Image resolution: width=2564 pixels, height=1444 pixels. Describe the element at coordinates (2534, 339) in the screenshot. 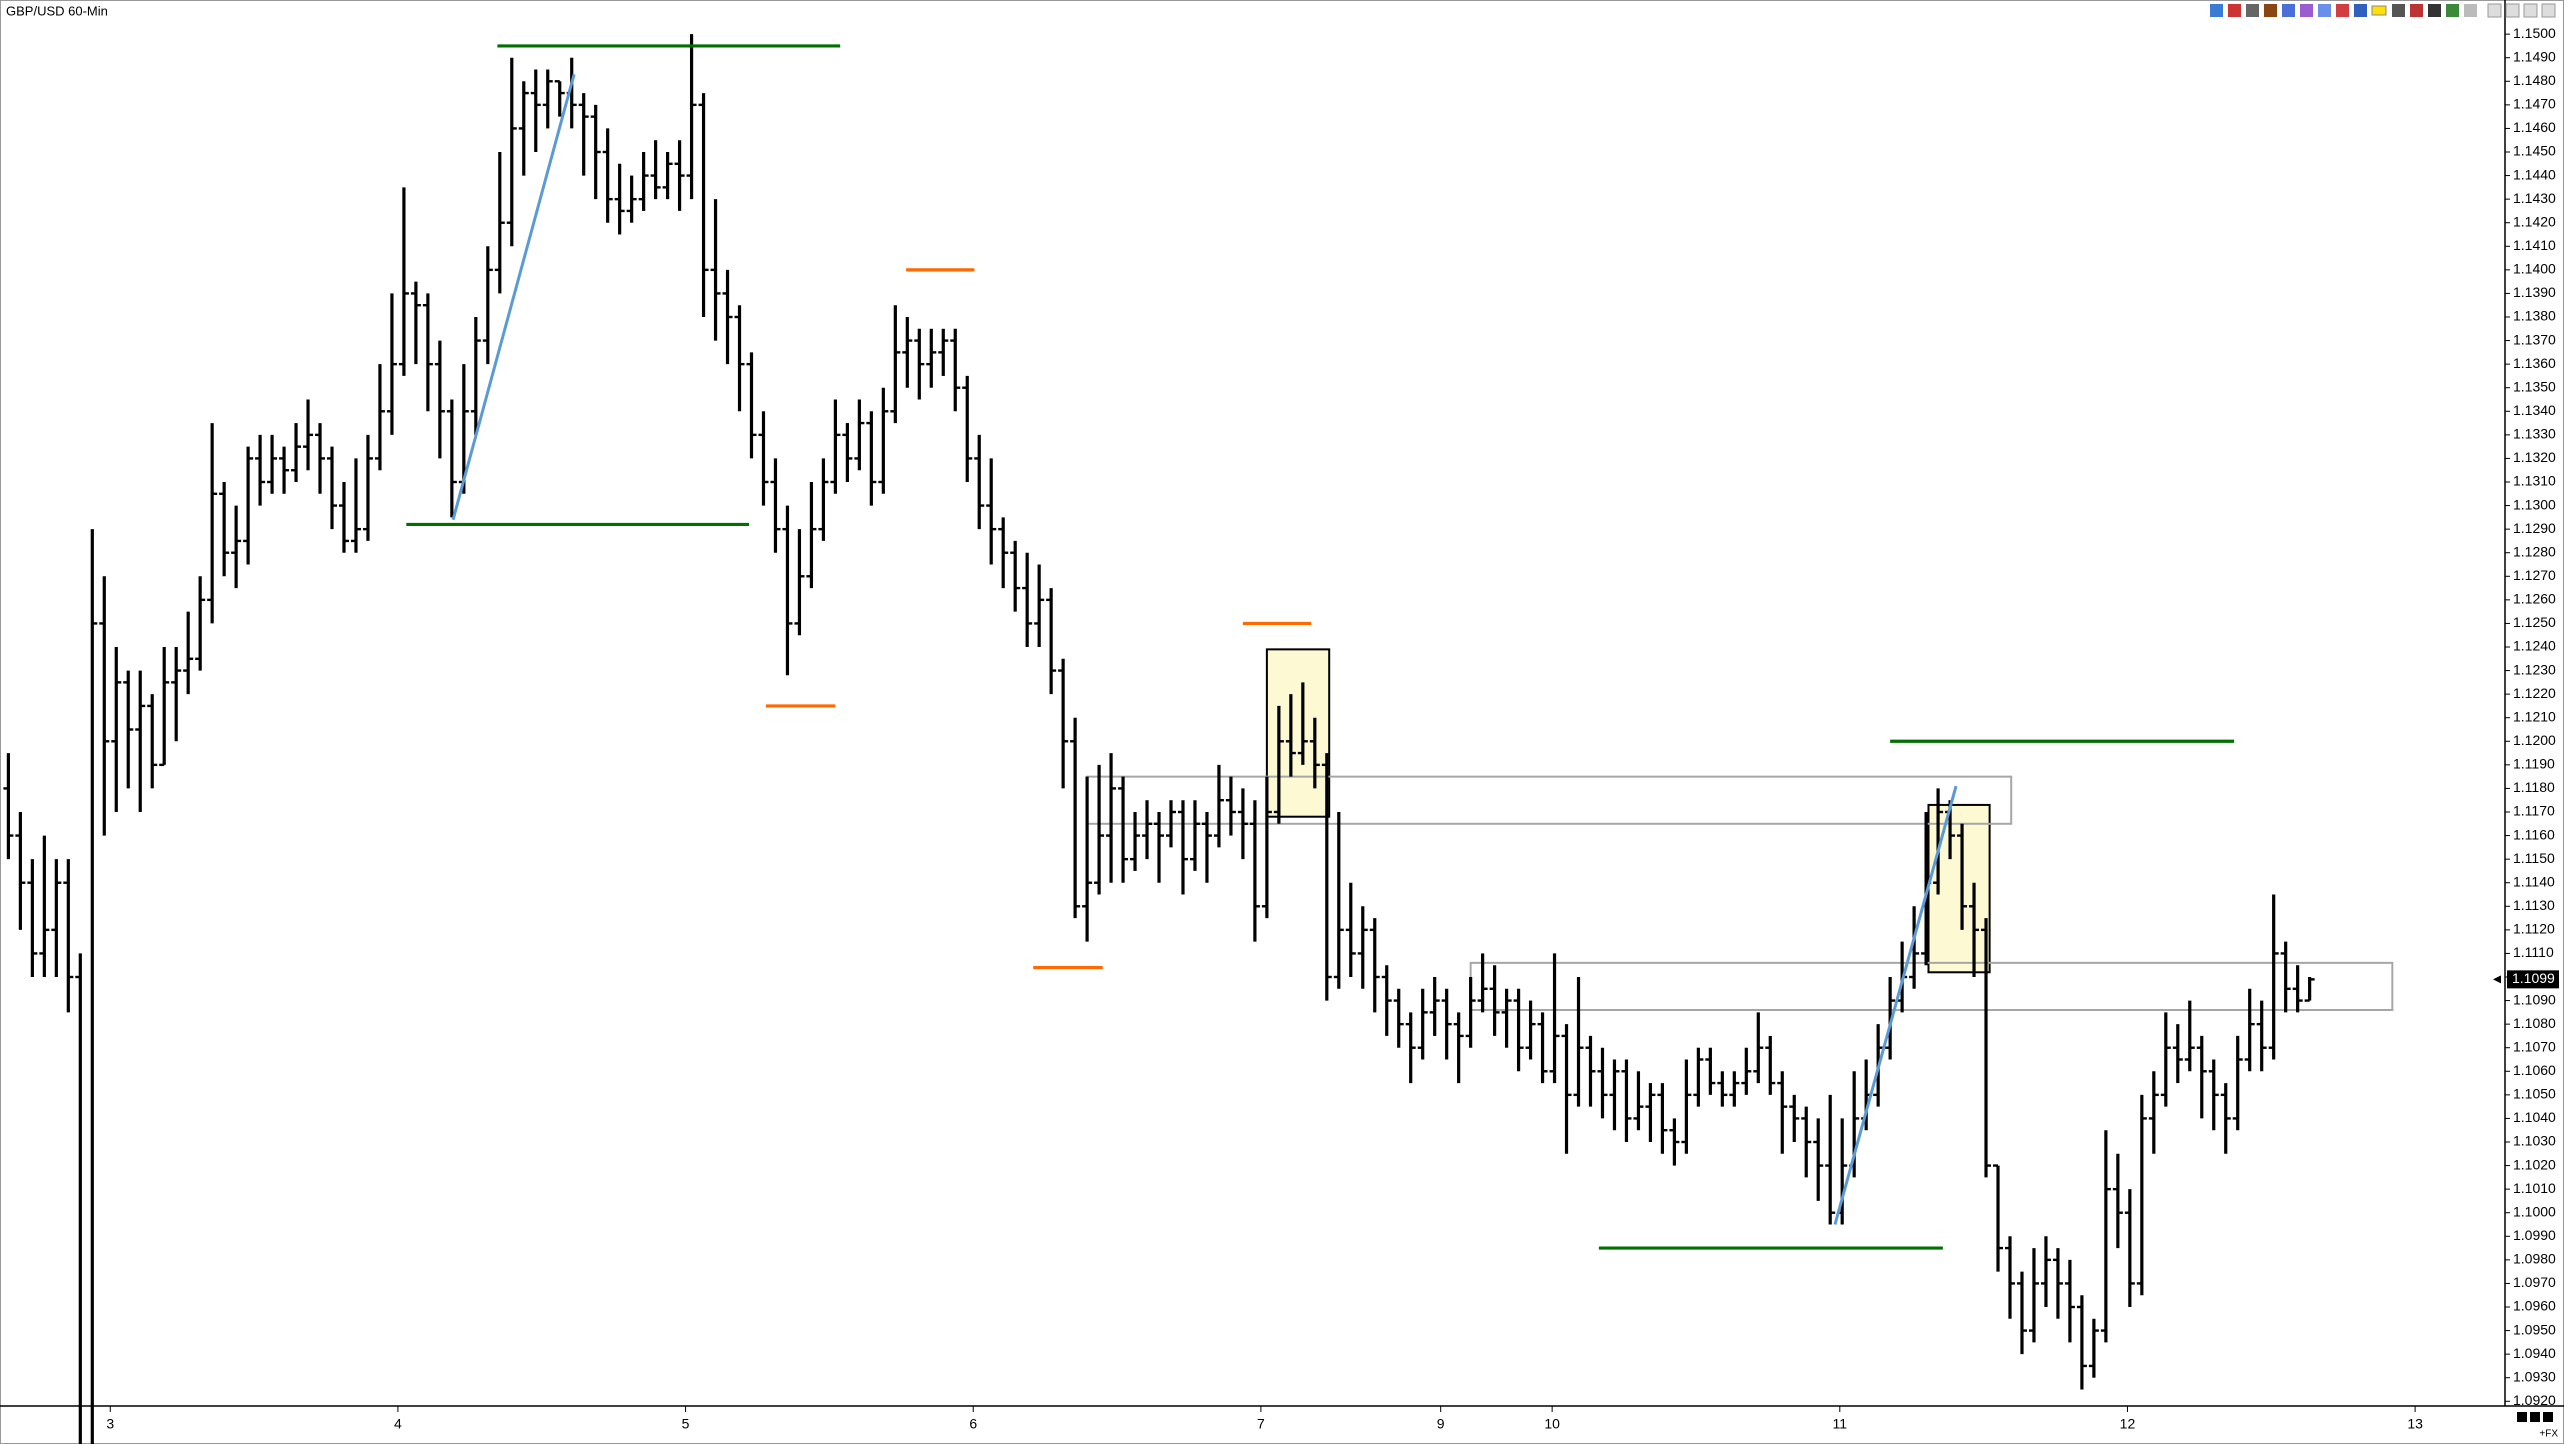

I see `y-tick-label: 1.1370` at that location.